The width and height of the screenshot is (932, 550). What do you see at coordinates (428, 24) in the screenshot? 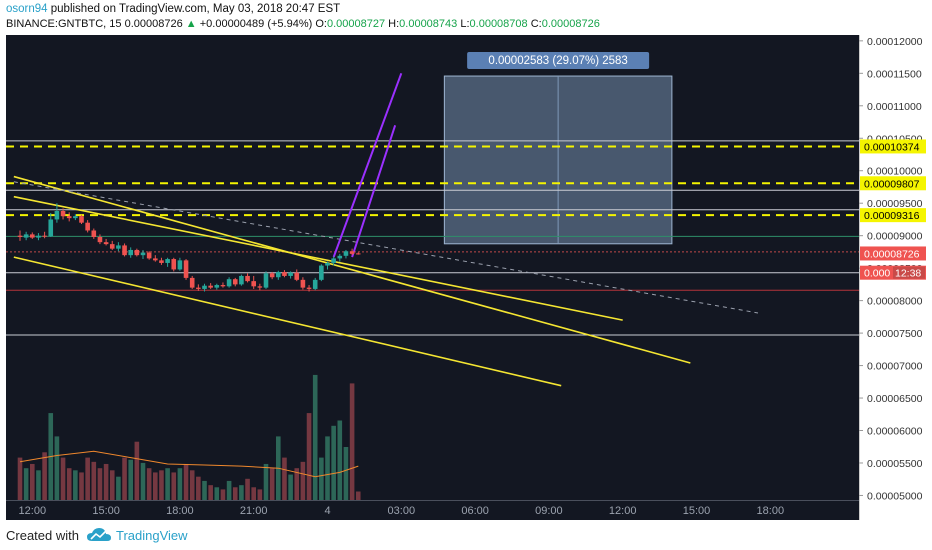
I see `high-value: 0.00008743` at bounding box center [428, 24].